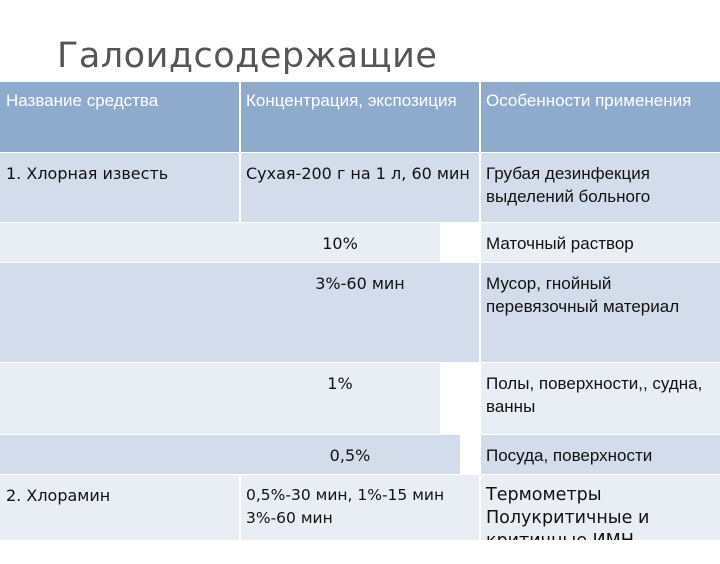 Image resolution: width=720 pixels, height=564 pixels. What do you see at coordinates (600, 398) in the screenshot?
I see `table-row-4-usage: Полы, поверхности,, судна, ванны` at bounding box center [600, 398].